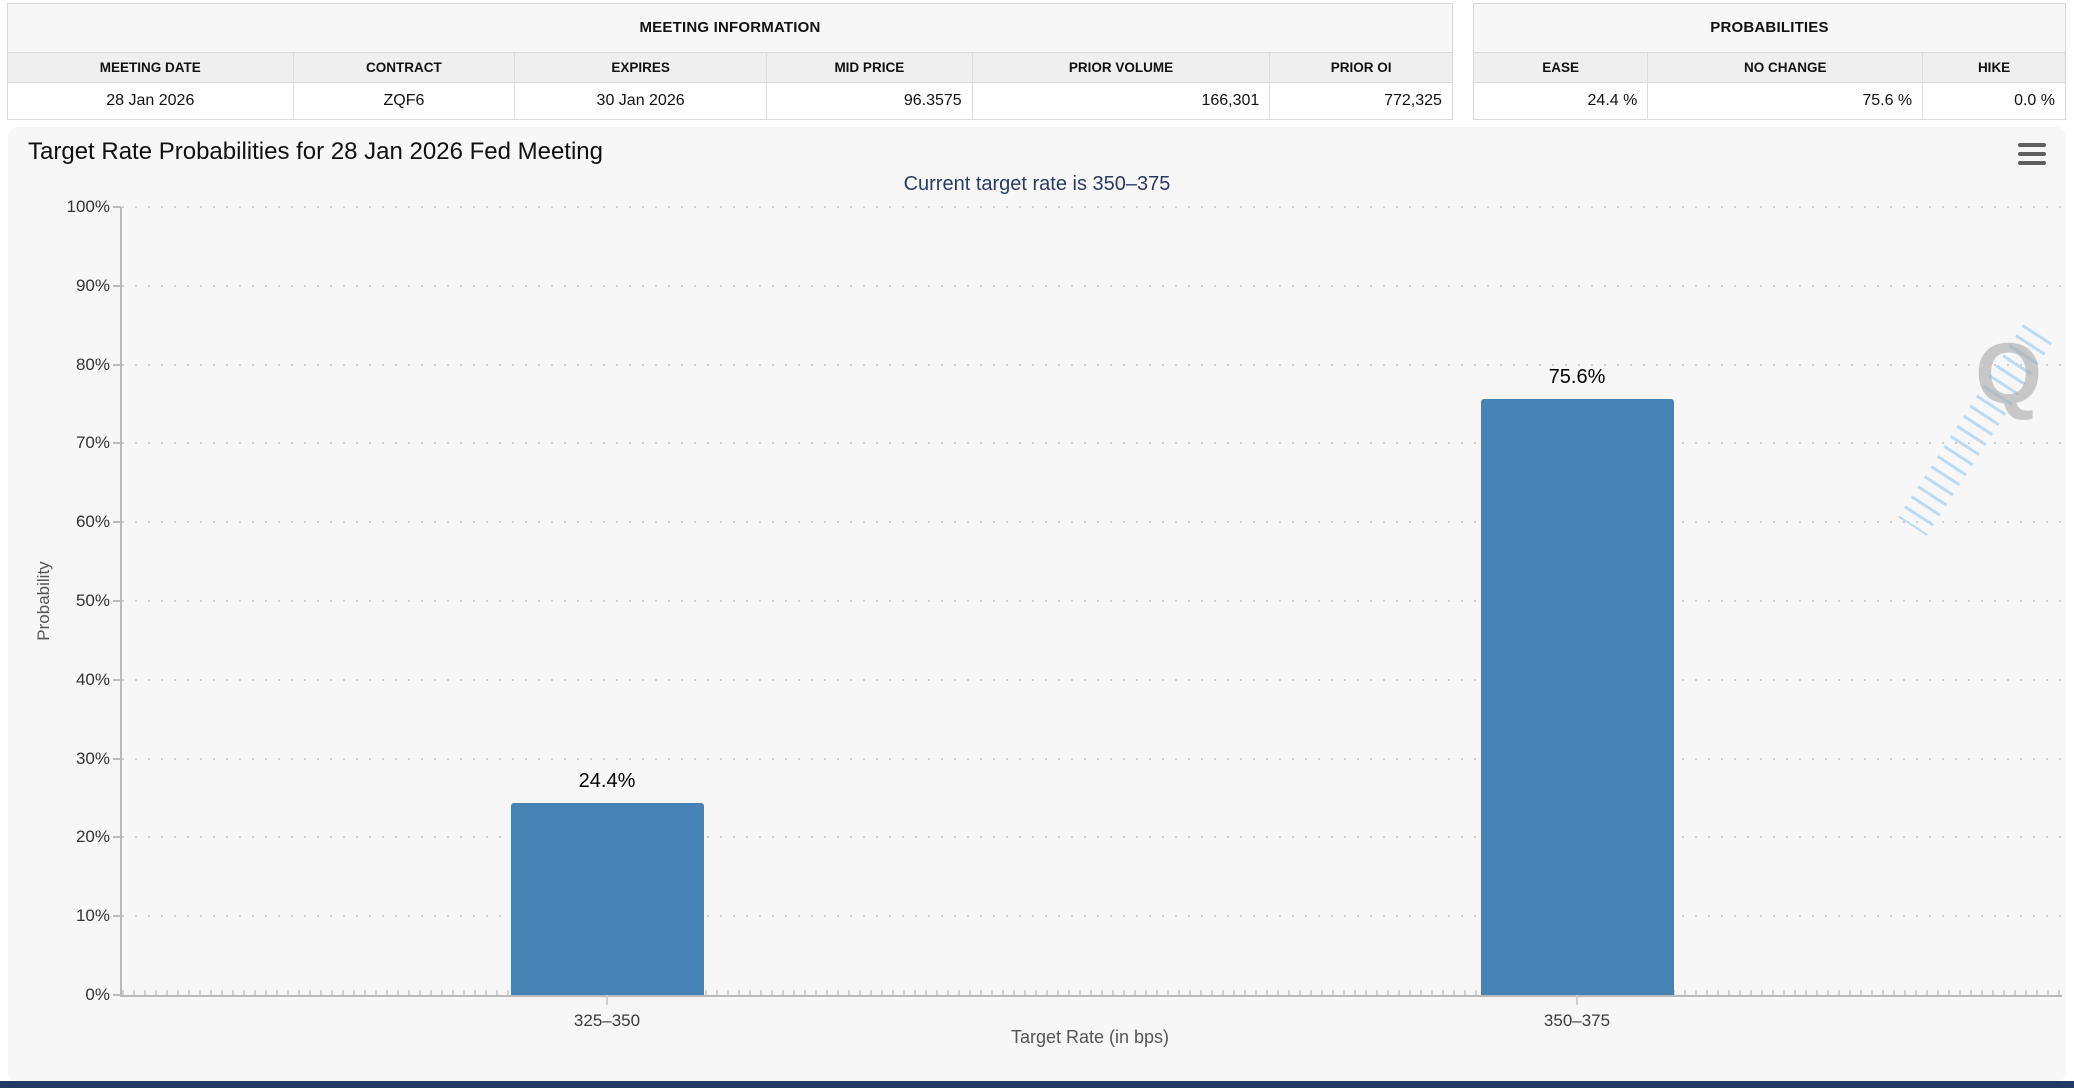 The width and height of the screenshot is (2074, 1088). I want to click on y-tick-label-100: 100%, so click(88, 206).